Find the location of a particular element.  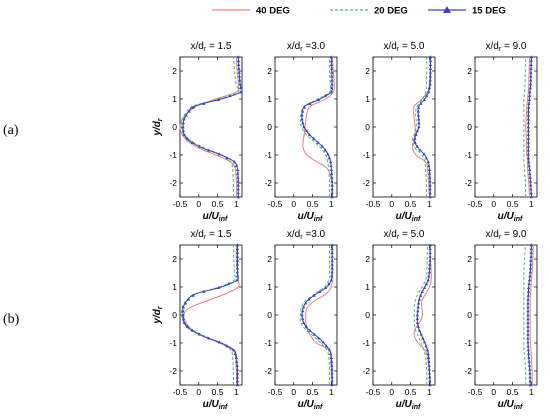

panel-title: x/dr = 5.0 is located at coordinates (404, 47).